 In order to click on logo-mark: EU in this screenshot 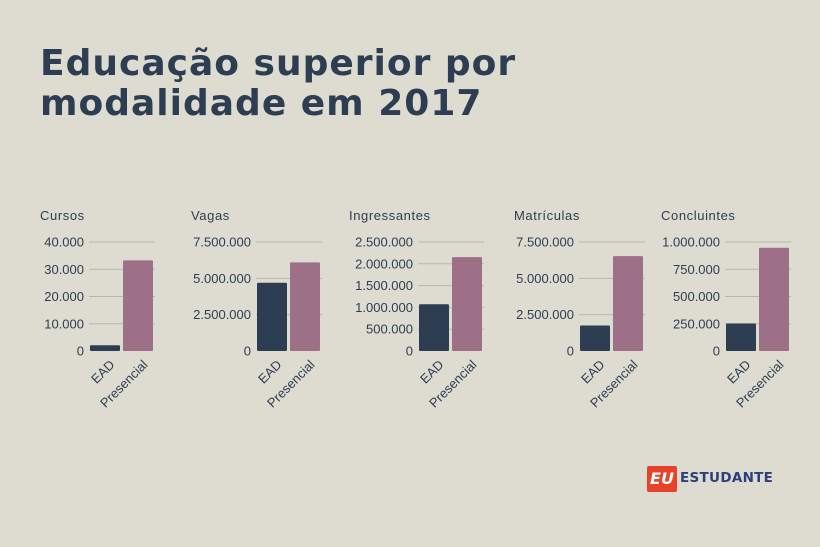, I will do `click(662, 479)`.